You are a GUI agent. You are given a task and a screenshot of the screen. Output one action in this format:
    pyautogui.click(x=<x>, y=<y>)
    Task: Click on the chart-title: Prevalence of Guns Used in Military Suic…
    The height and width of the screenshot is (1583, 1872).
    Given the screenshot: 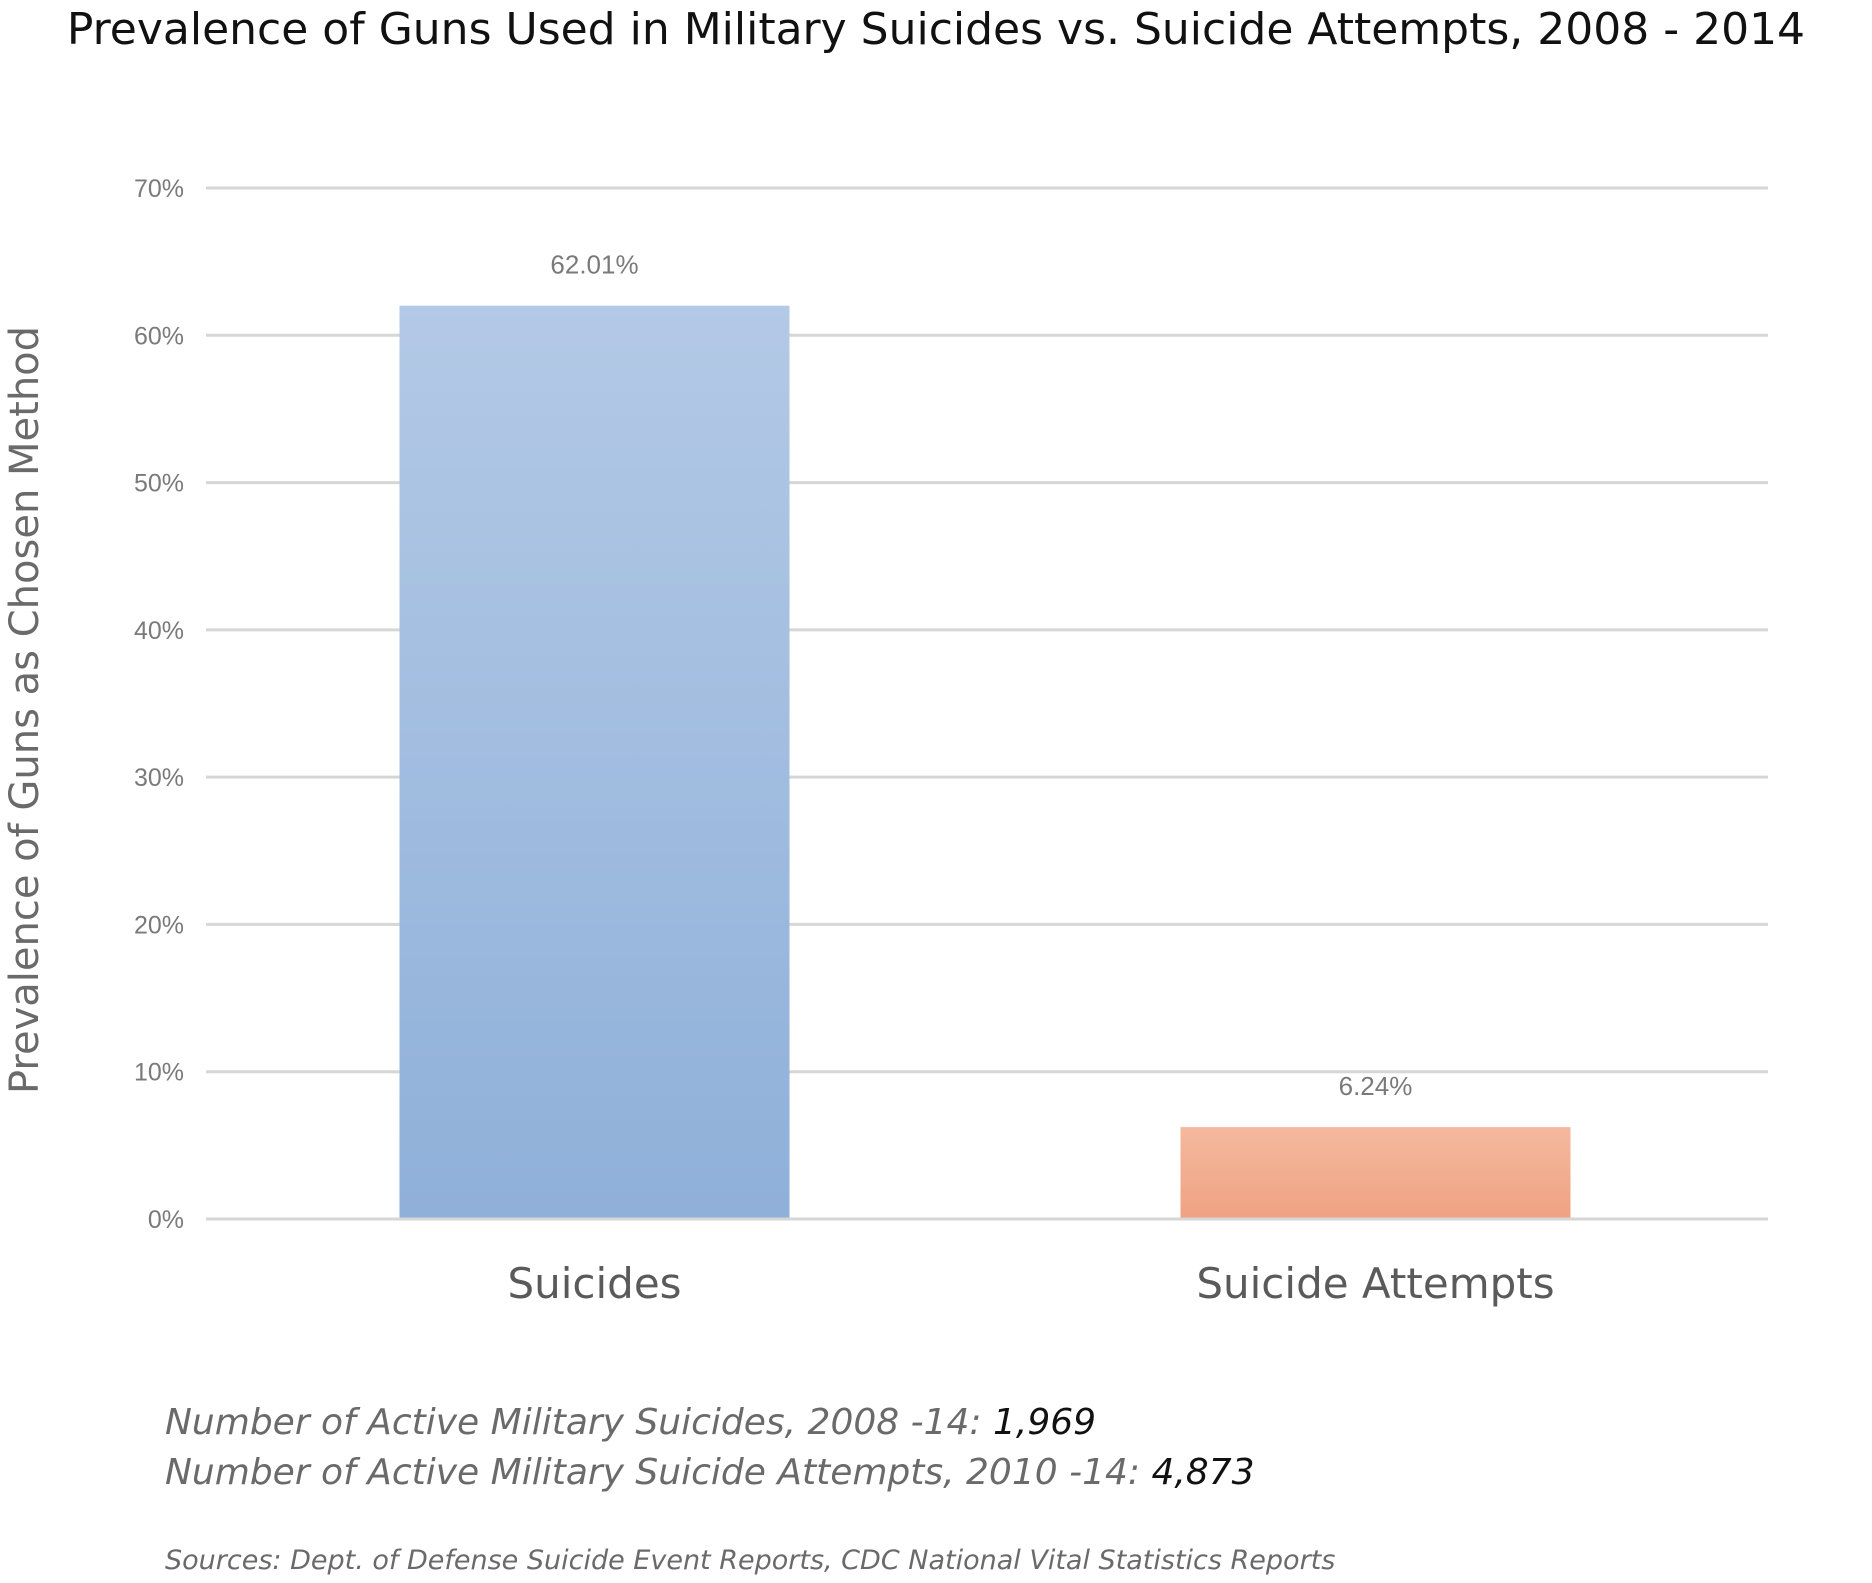 What is the action you would take?
    pyautogui.click(x=936, y=29)
    